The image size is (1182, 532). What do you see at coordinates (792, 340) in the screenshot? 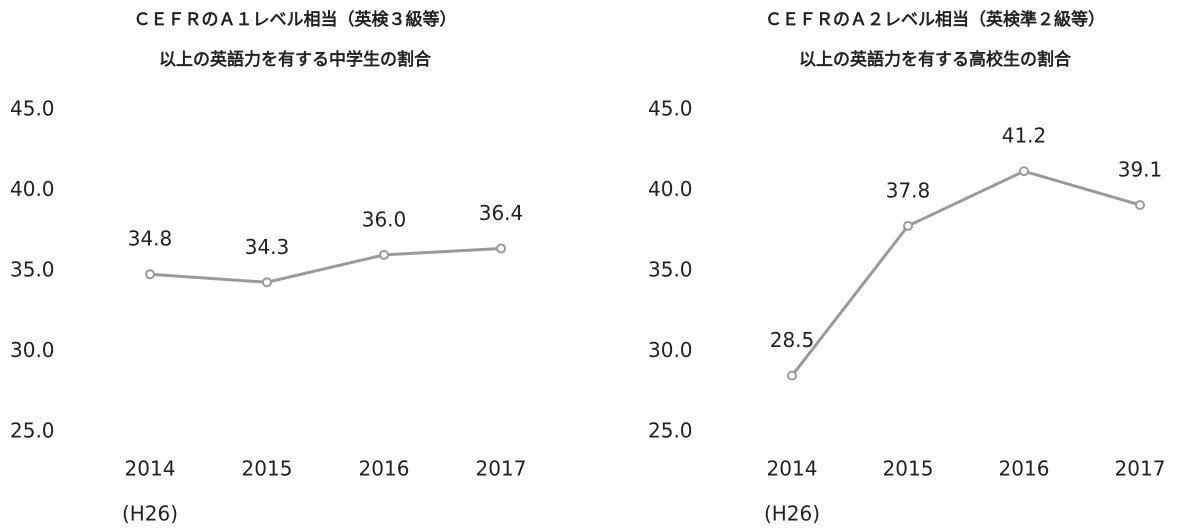
I see `data-label: 28.5` at bounding box center [792, 340].